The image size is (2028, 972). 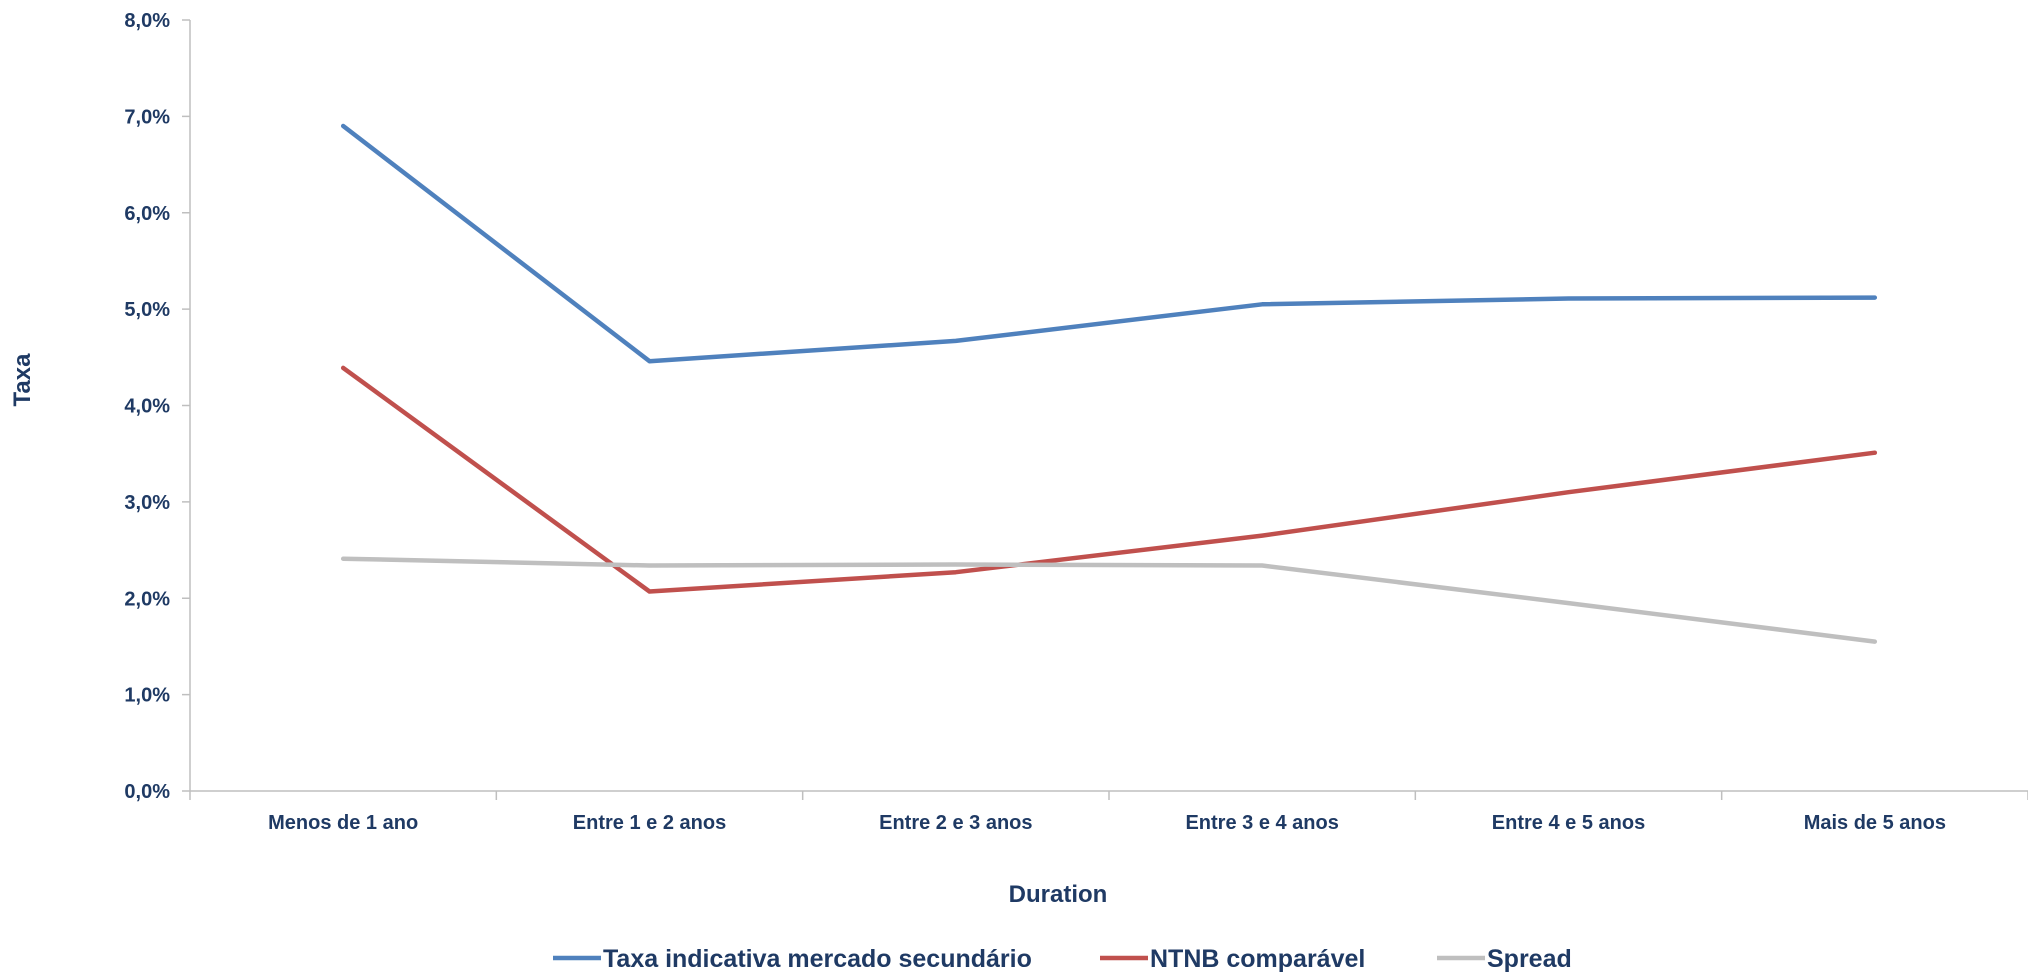 I want to click on y-tick-label: 4,0%, so click(x=147, y=407).